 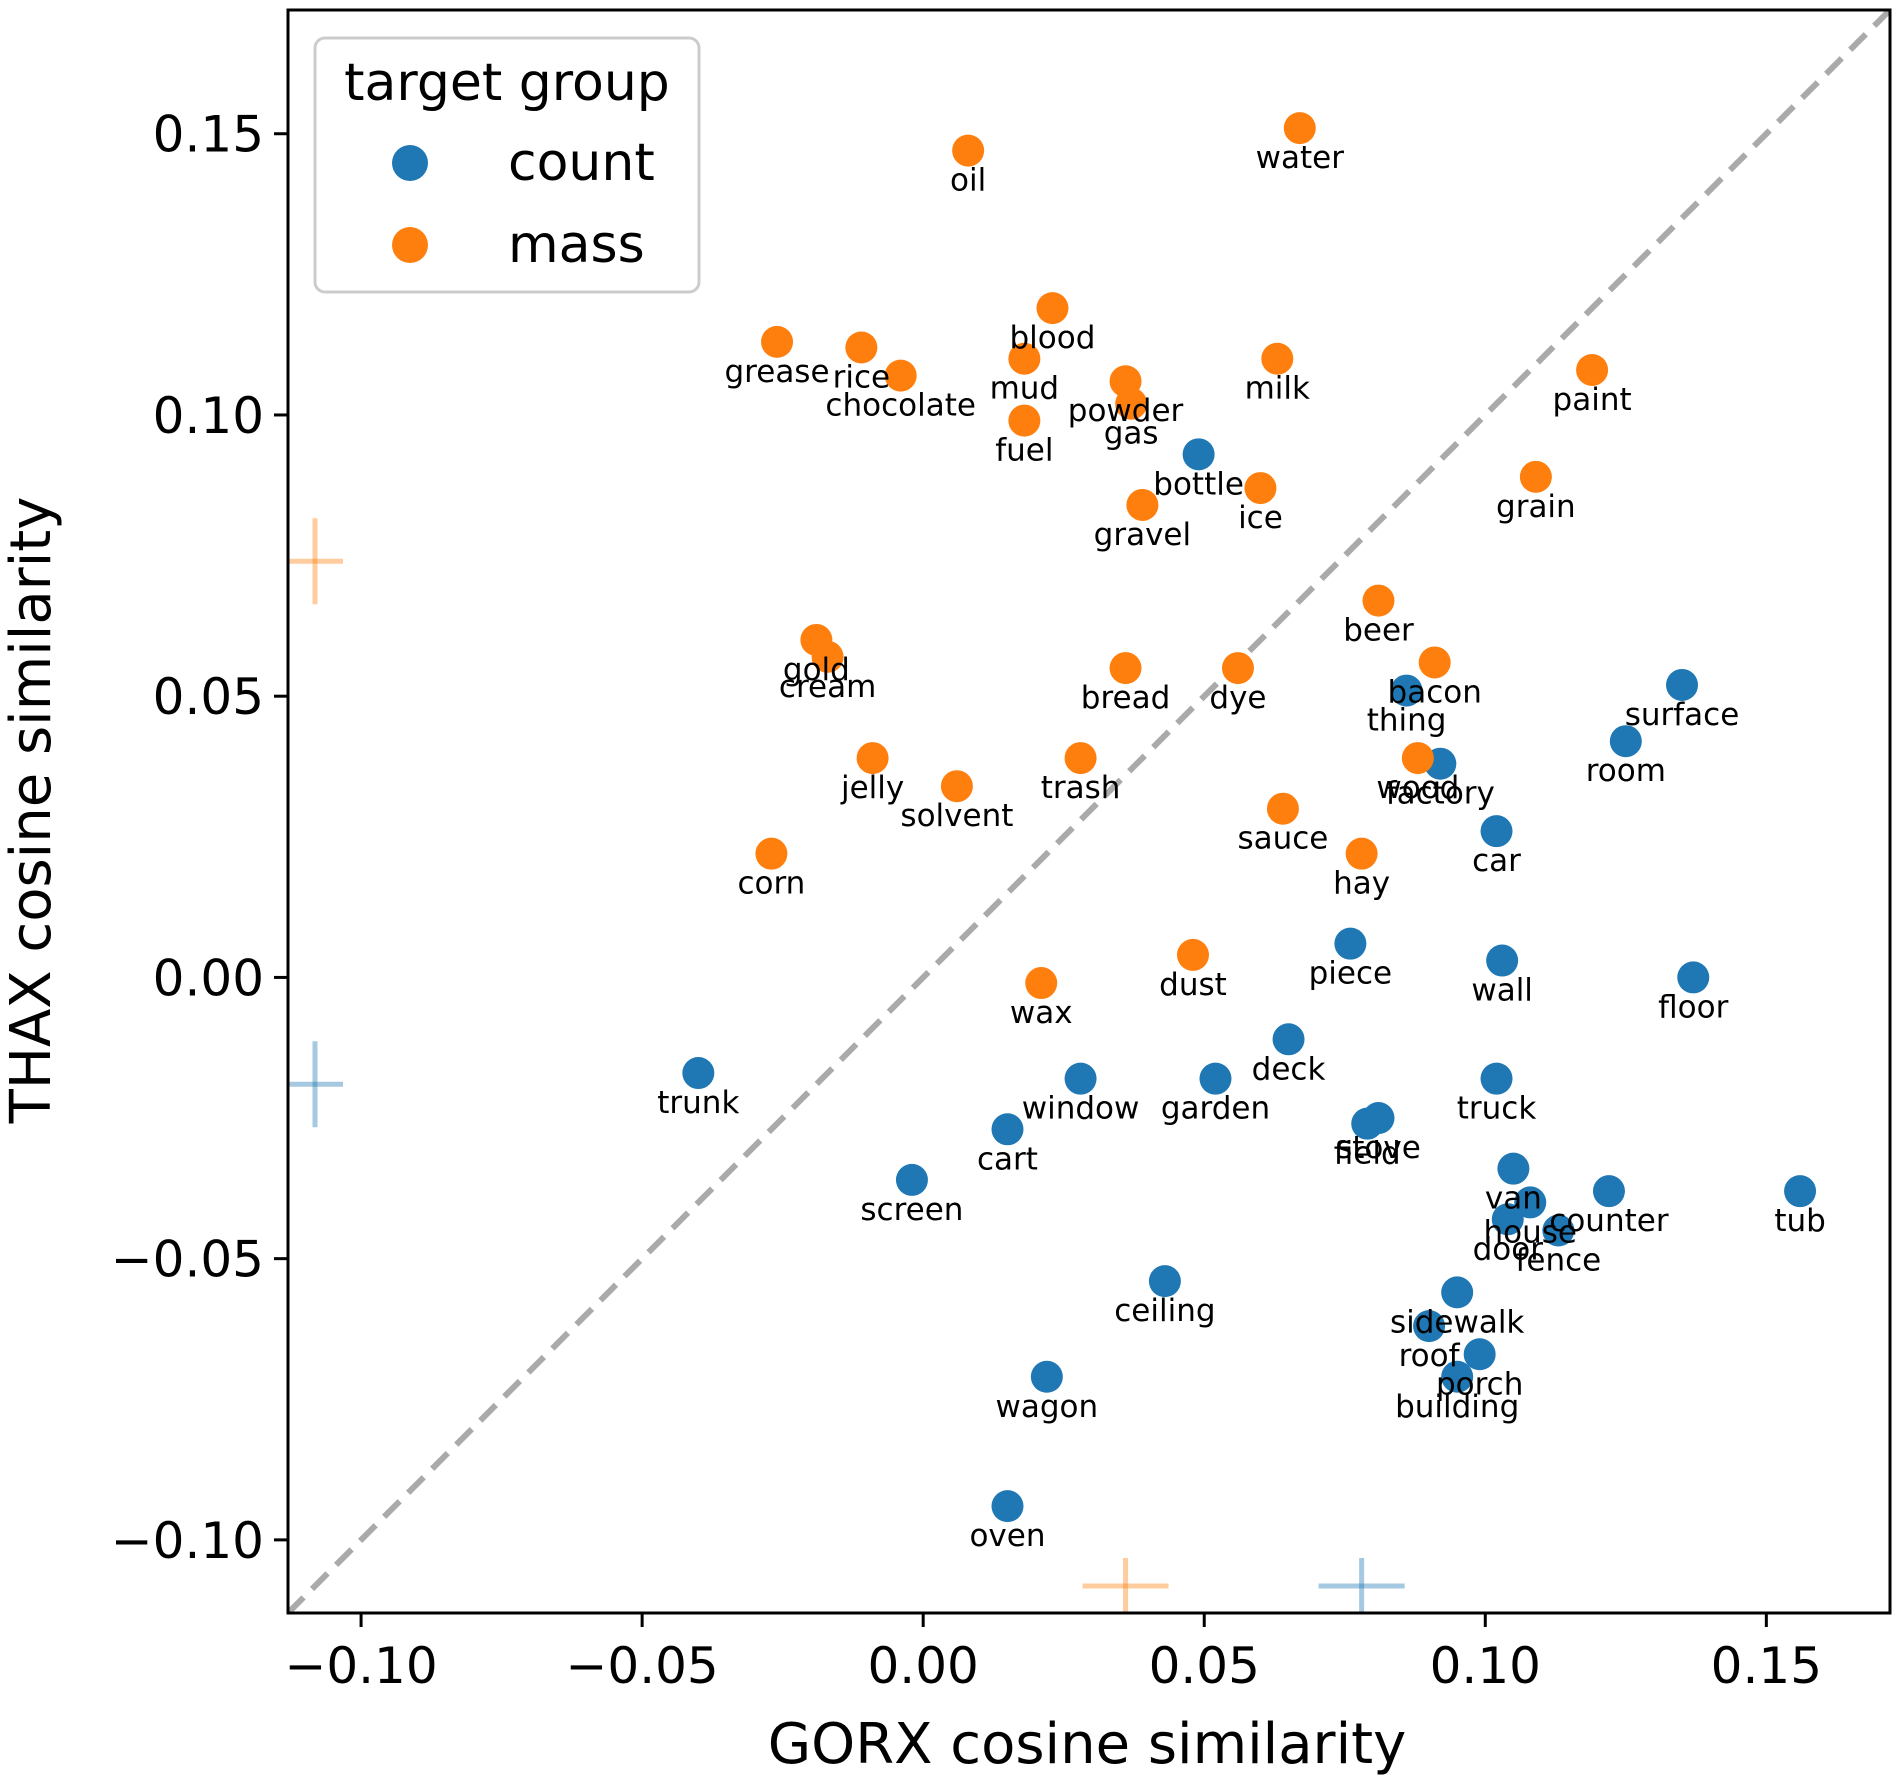 I want to click on x-tick-label: −0.10, so click(x=360, y=1666).